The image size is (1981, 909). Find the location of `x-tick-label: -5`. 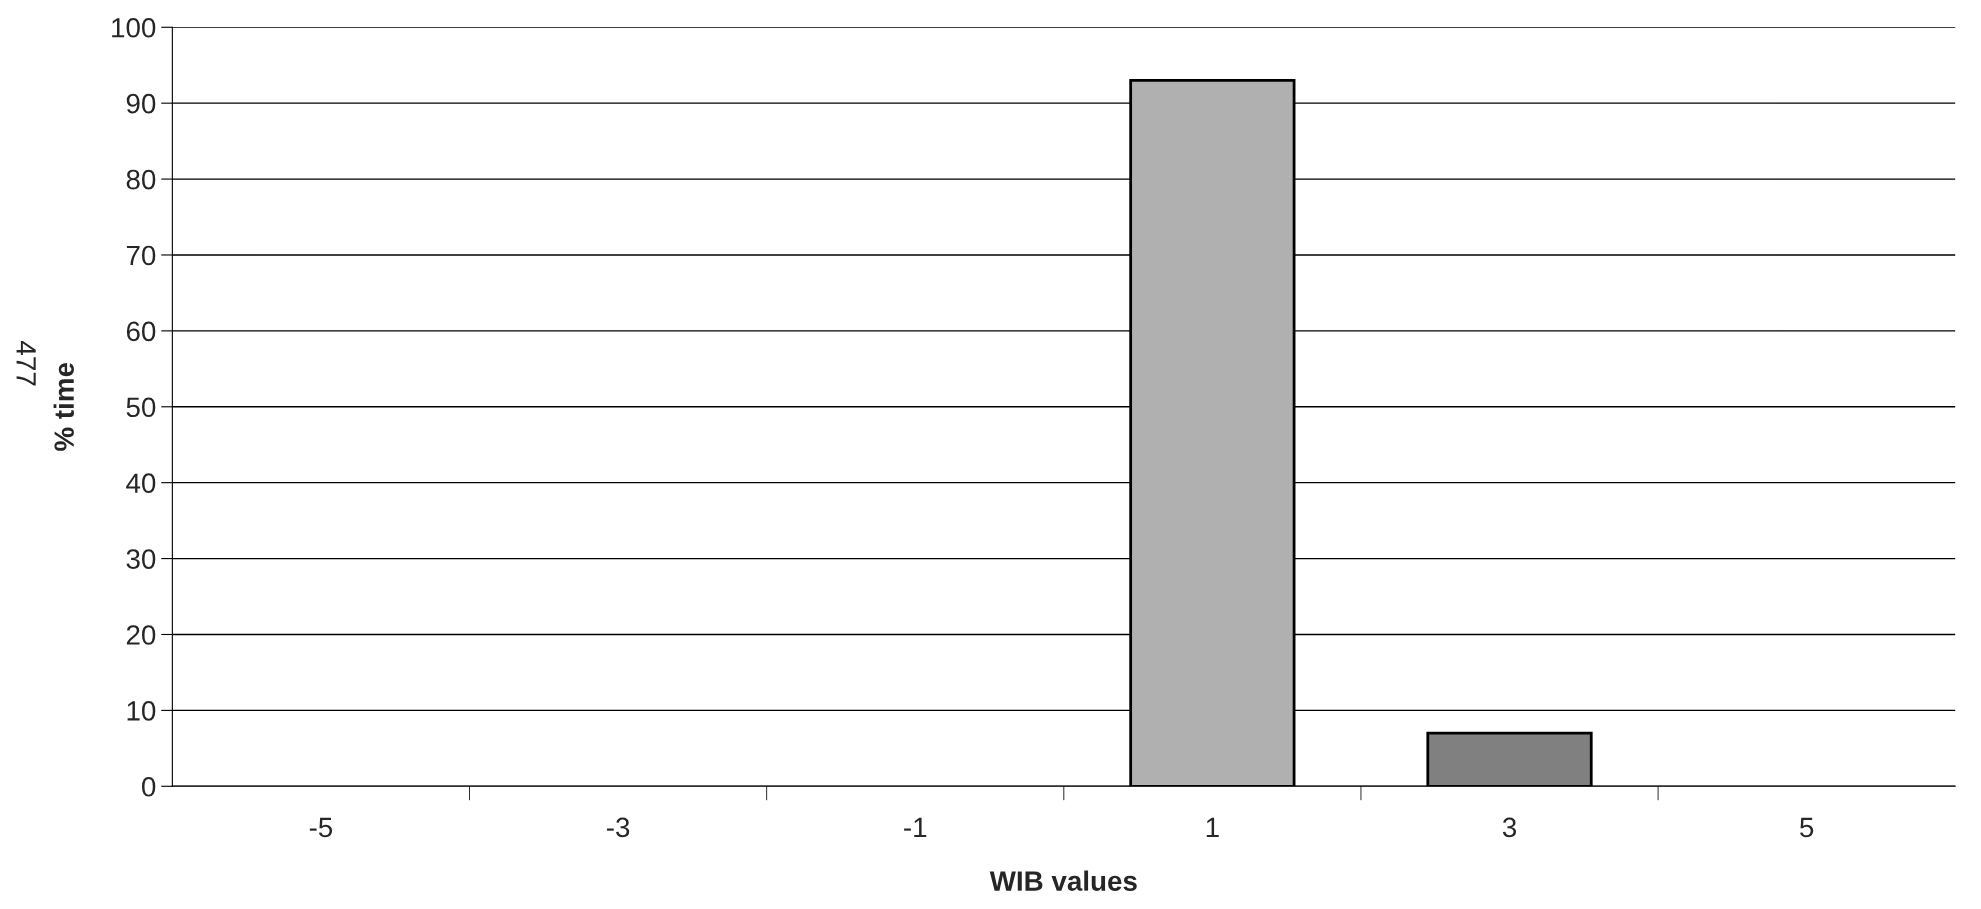

x-tick-label: -5 is located at coordinates (321, 827).